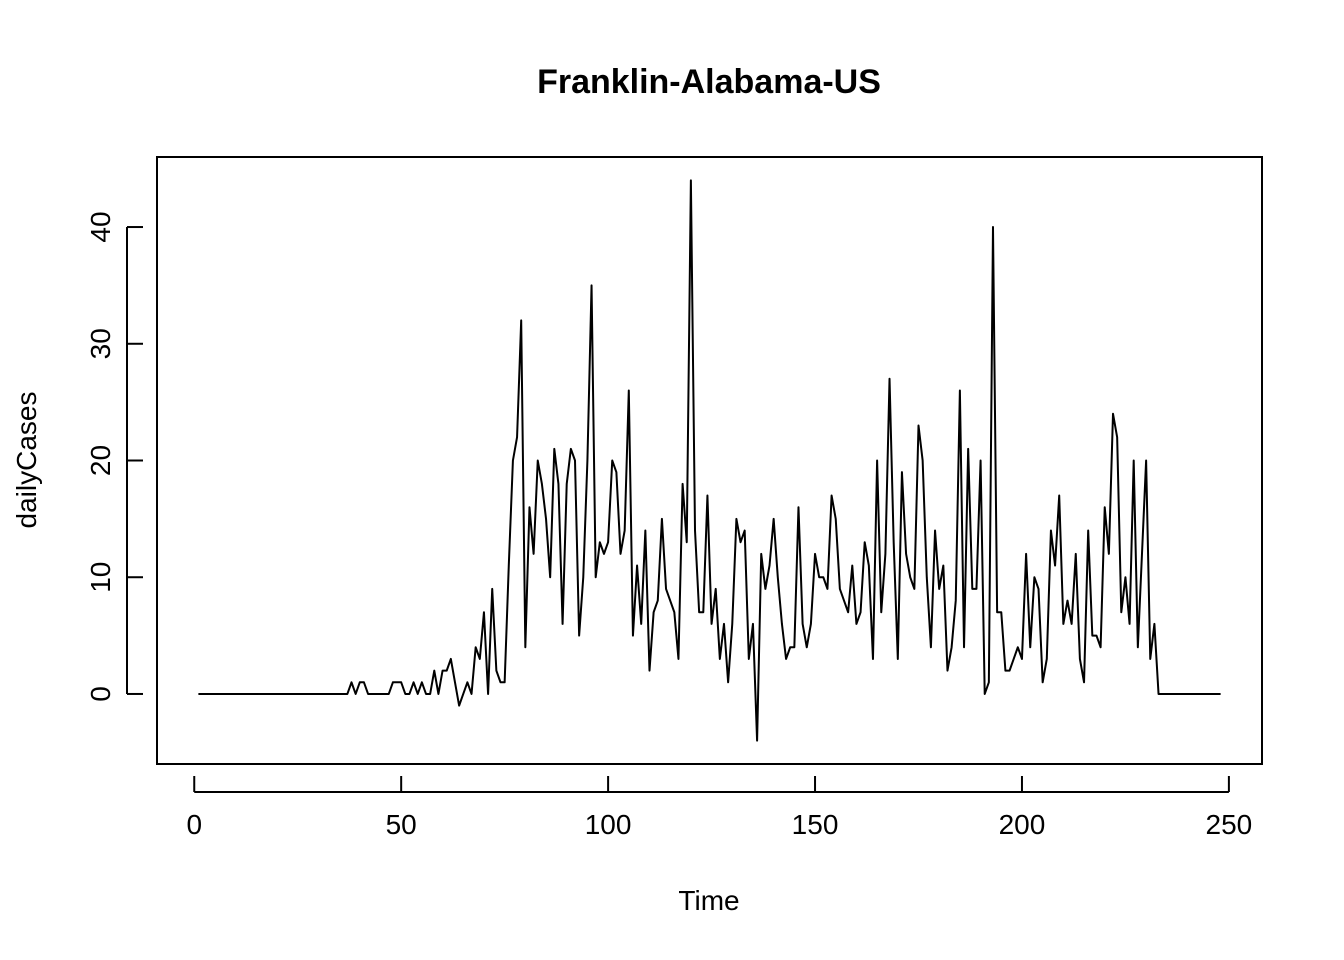 The width and height of the screenshot is (1344, 960). I want to click on x-tick-label: 150, so click(815, 824).